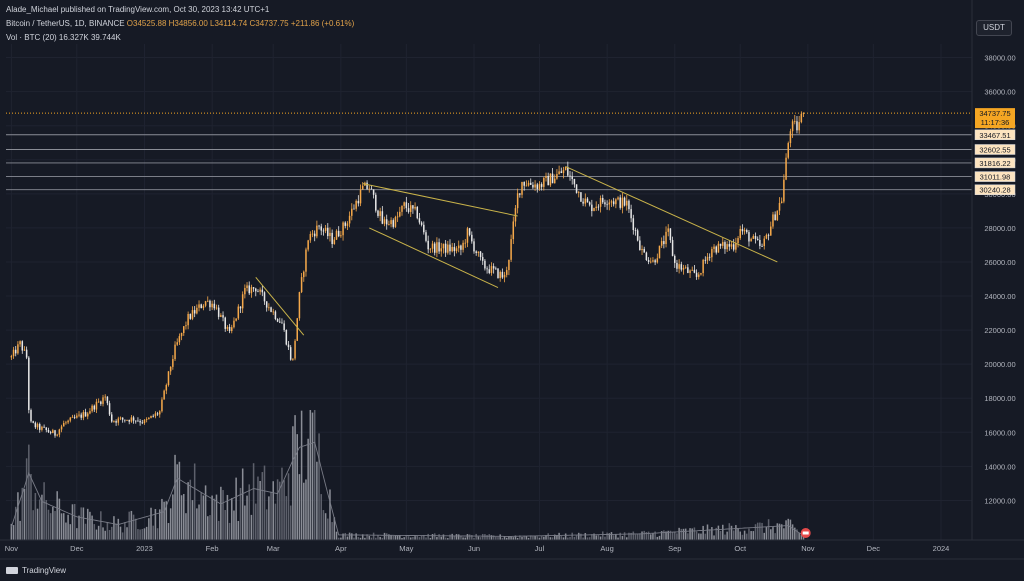 The height and width of the screenshot is (581, 1024). I want to click on bar-countdown-label: 11:17:36, so click(995, 122).